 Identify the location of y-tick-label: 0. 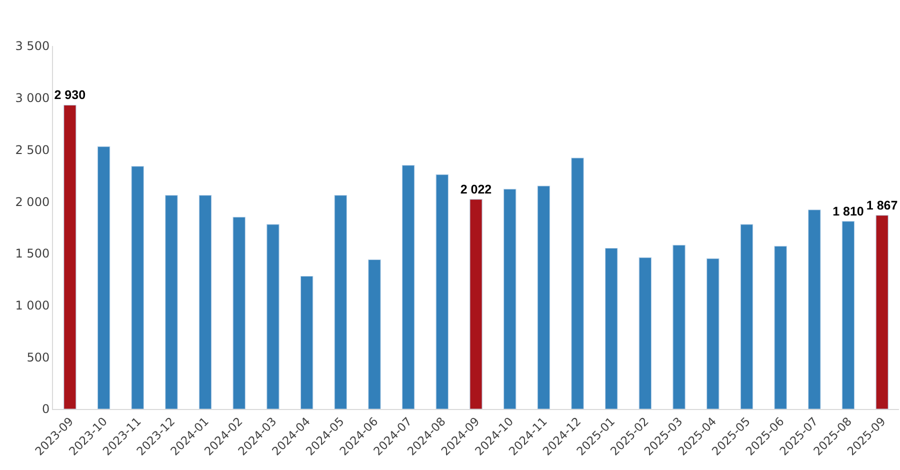
(46, 409).